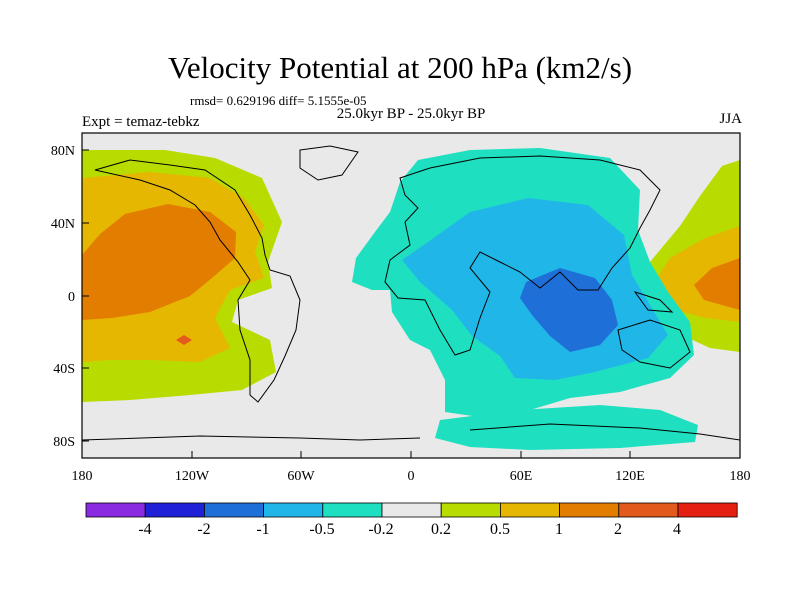 The height and width of the screenshot is (600, 800). I want to click on colorbar-label: -4, so click(144, 529).